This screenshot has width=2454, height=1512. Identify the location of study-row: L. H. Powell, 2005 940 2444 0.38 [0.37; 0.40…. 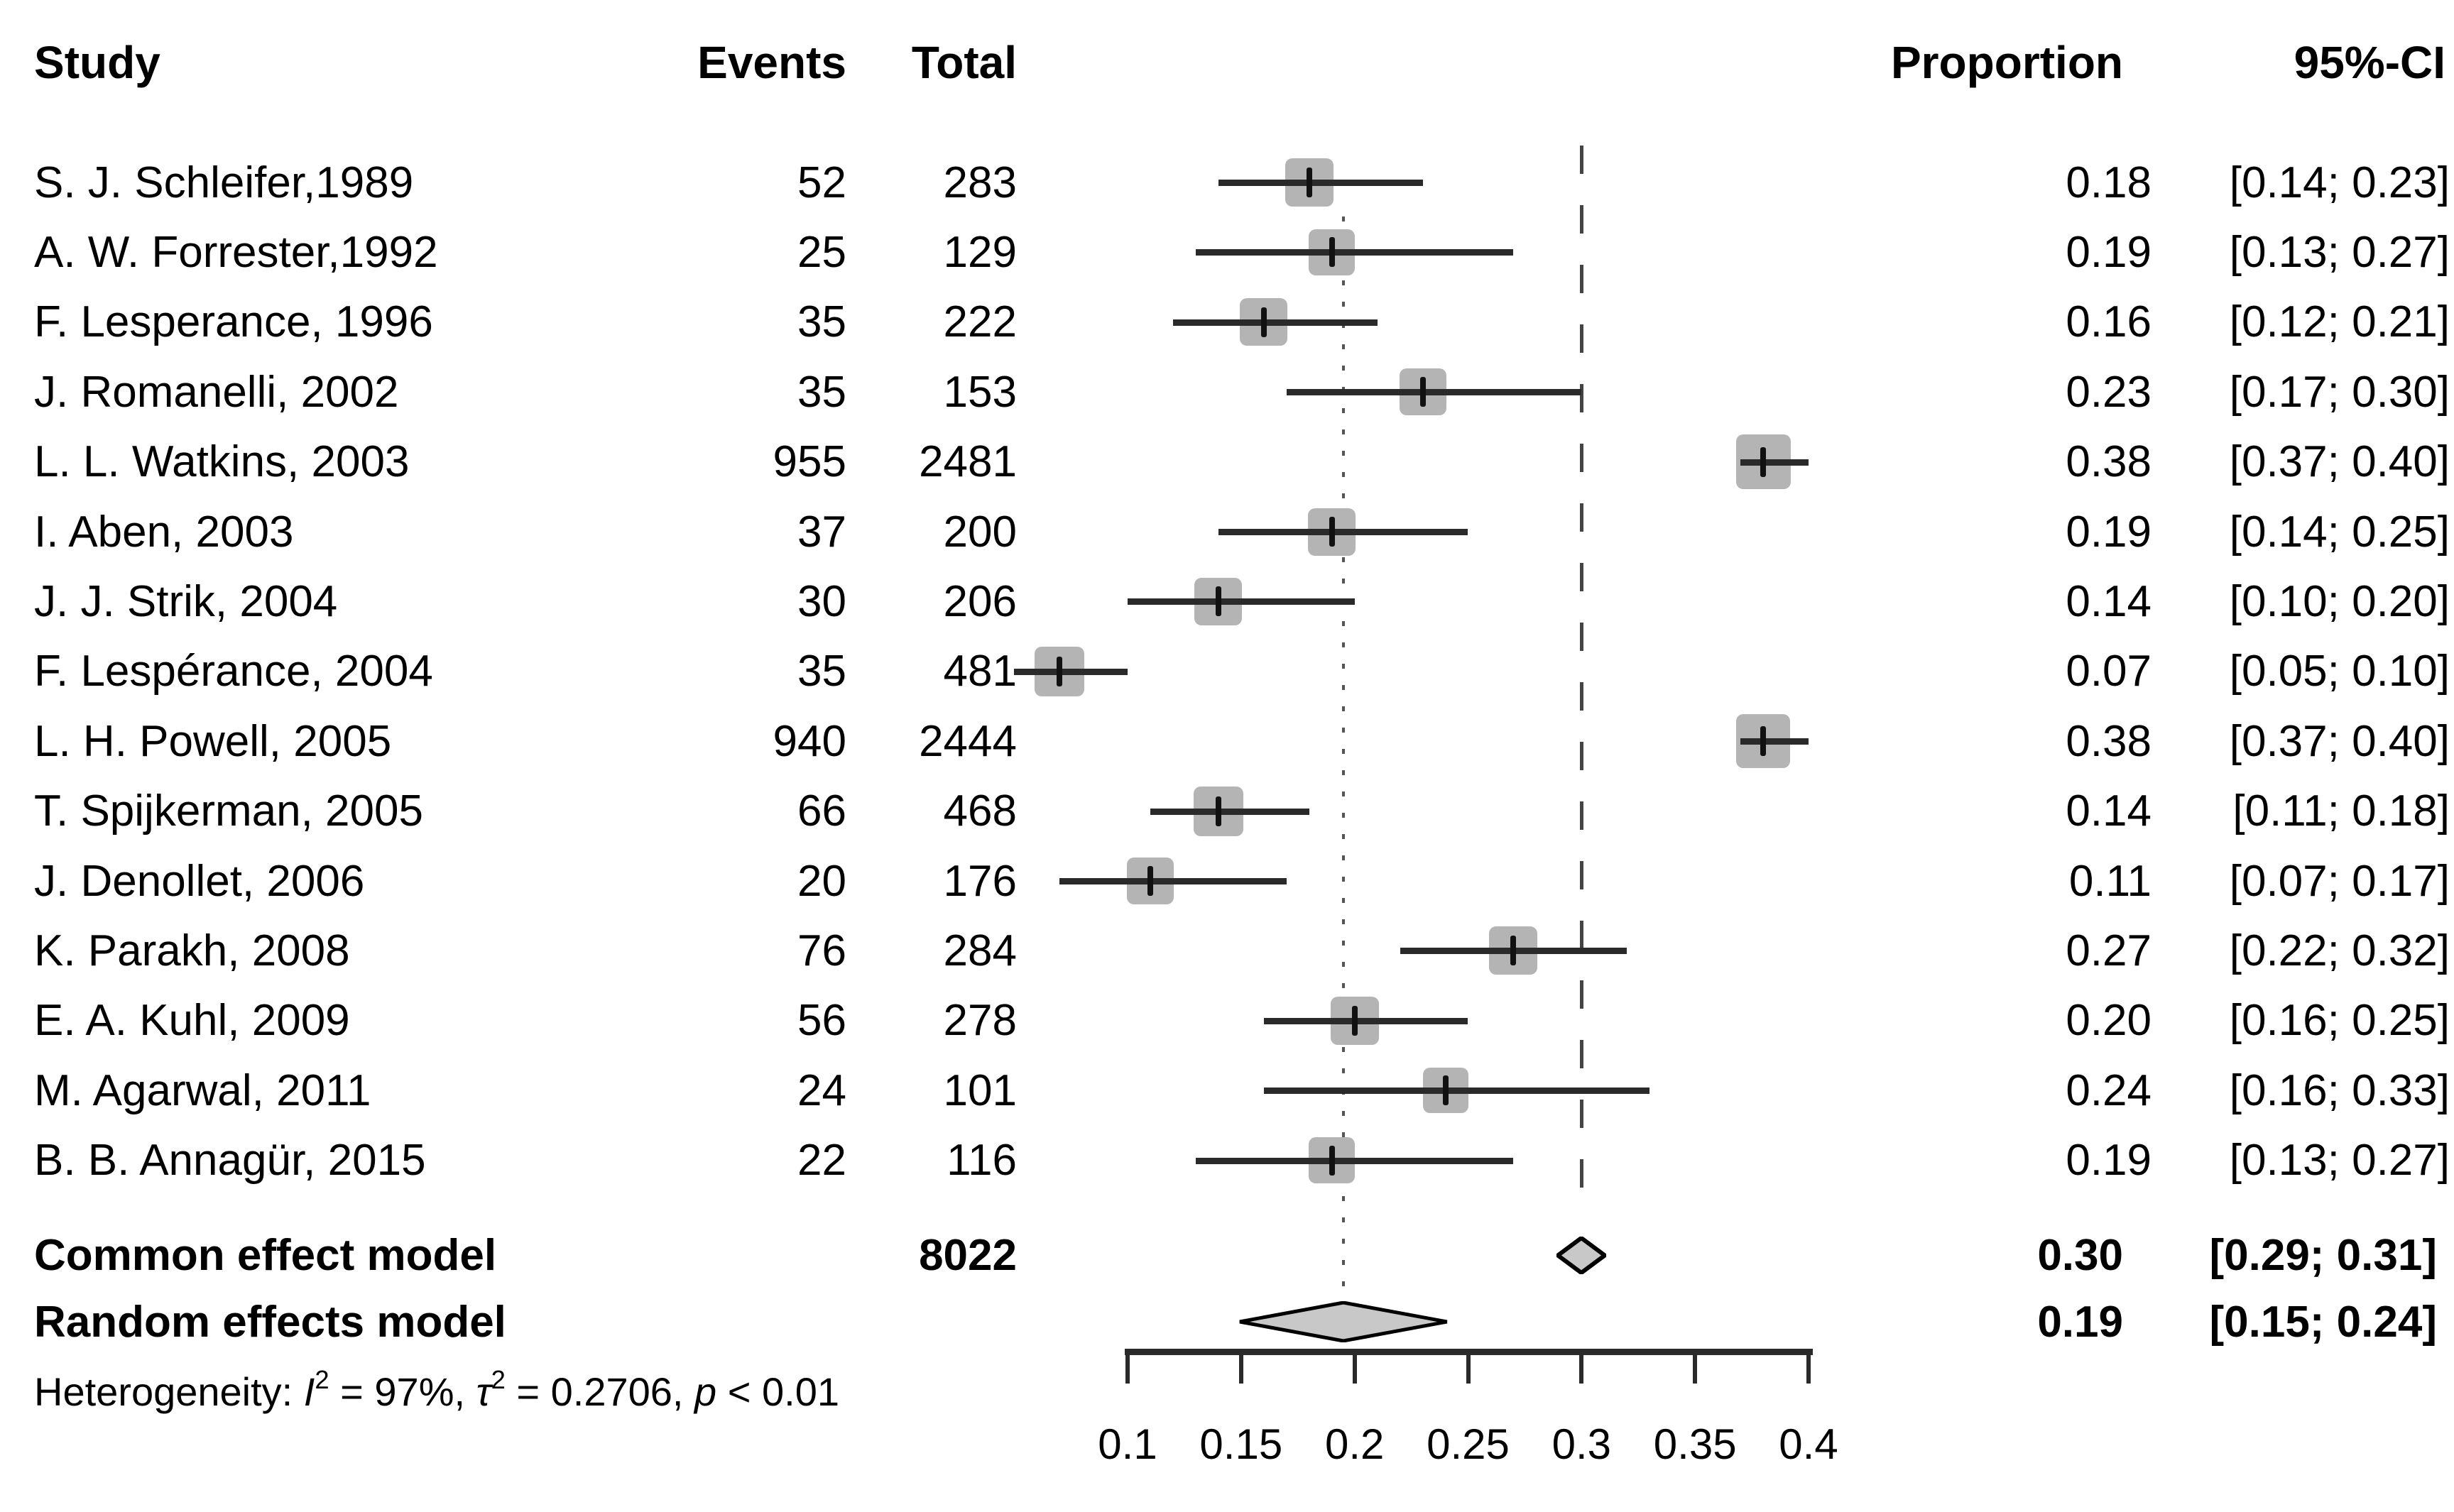
(1227, 741).